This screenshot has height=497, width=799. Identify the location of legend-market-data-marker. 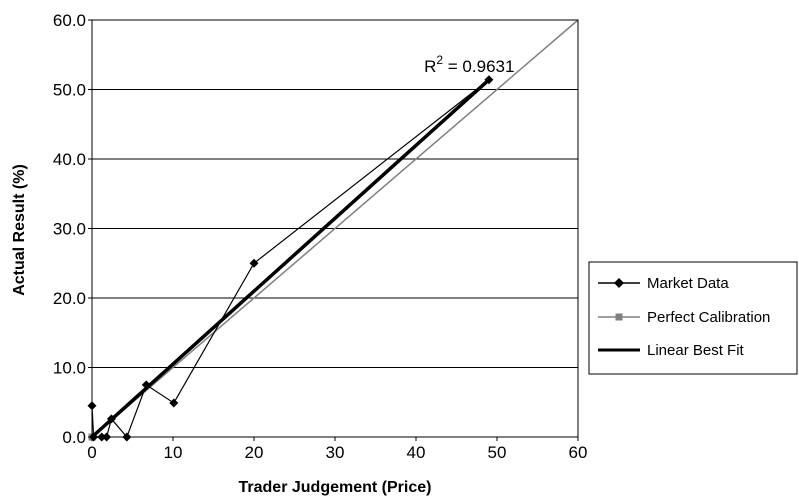
(619, 283).